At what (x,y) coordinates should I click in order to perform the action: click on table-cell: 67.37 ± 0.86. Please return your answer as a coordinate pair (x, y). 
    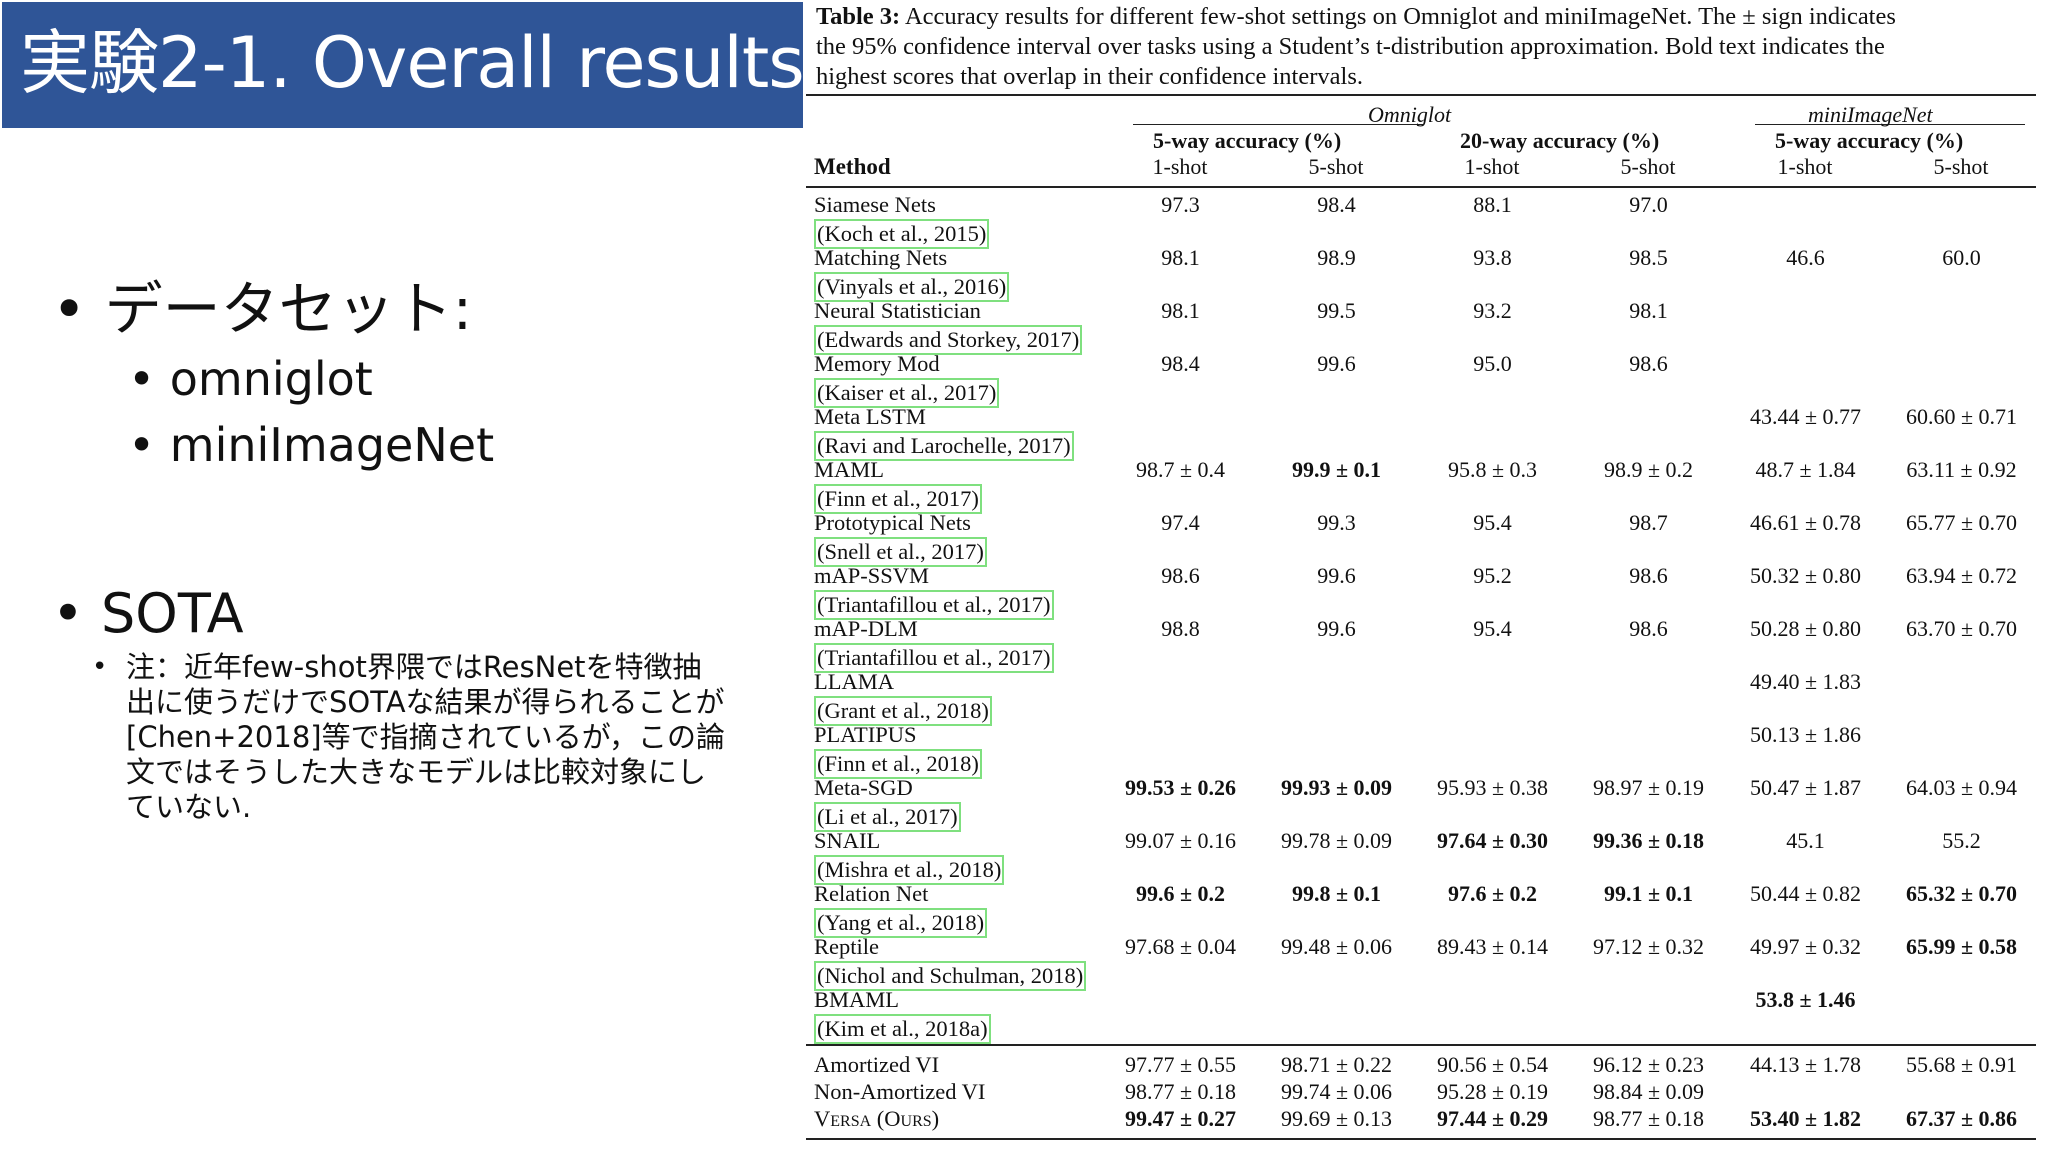
    Looking at the image, I should click on (1961, 1118).